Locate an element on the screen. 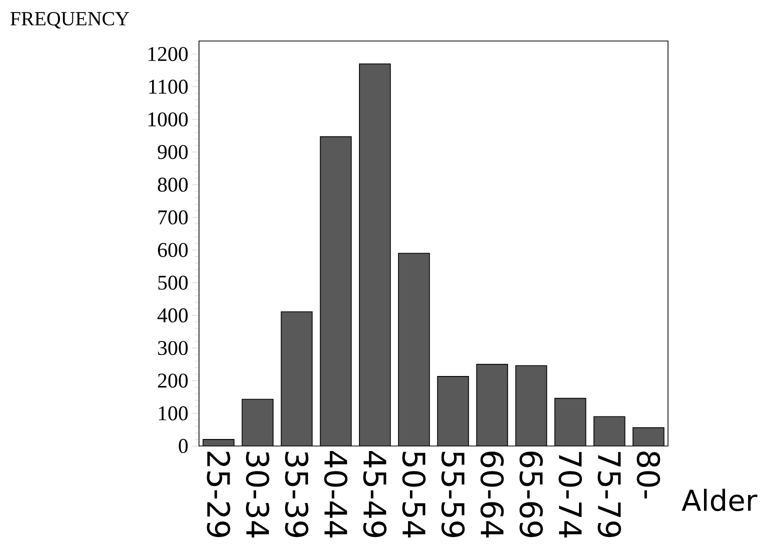 The image size is (762, 558). y-tick-label: 100 is located at coordinates (173, 413).